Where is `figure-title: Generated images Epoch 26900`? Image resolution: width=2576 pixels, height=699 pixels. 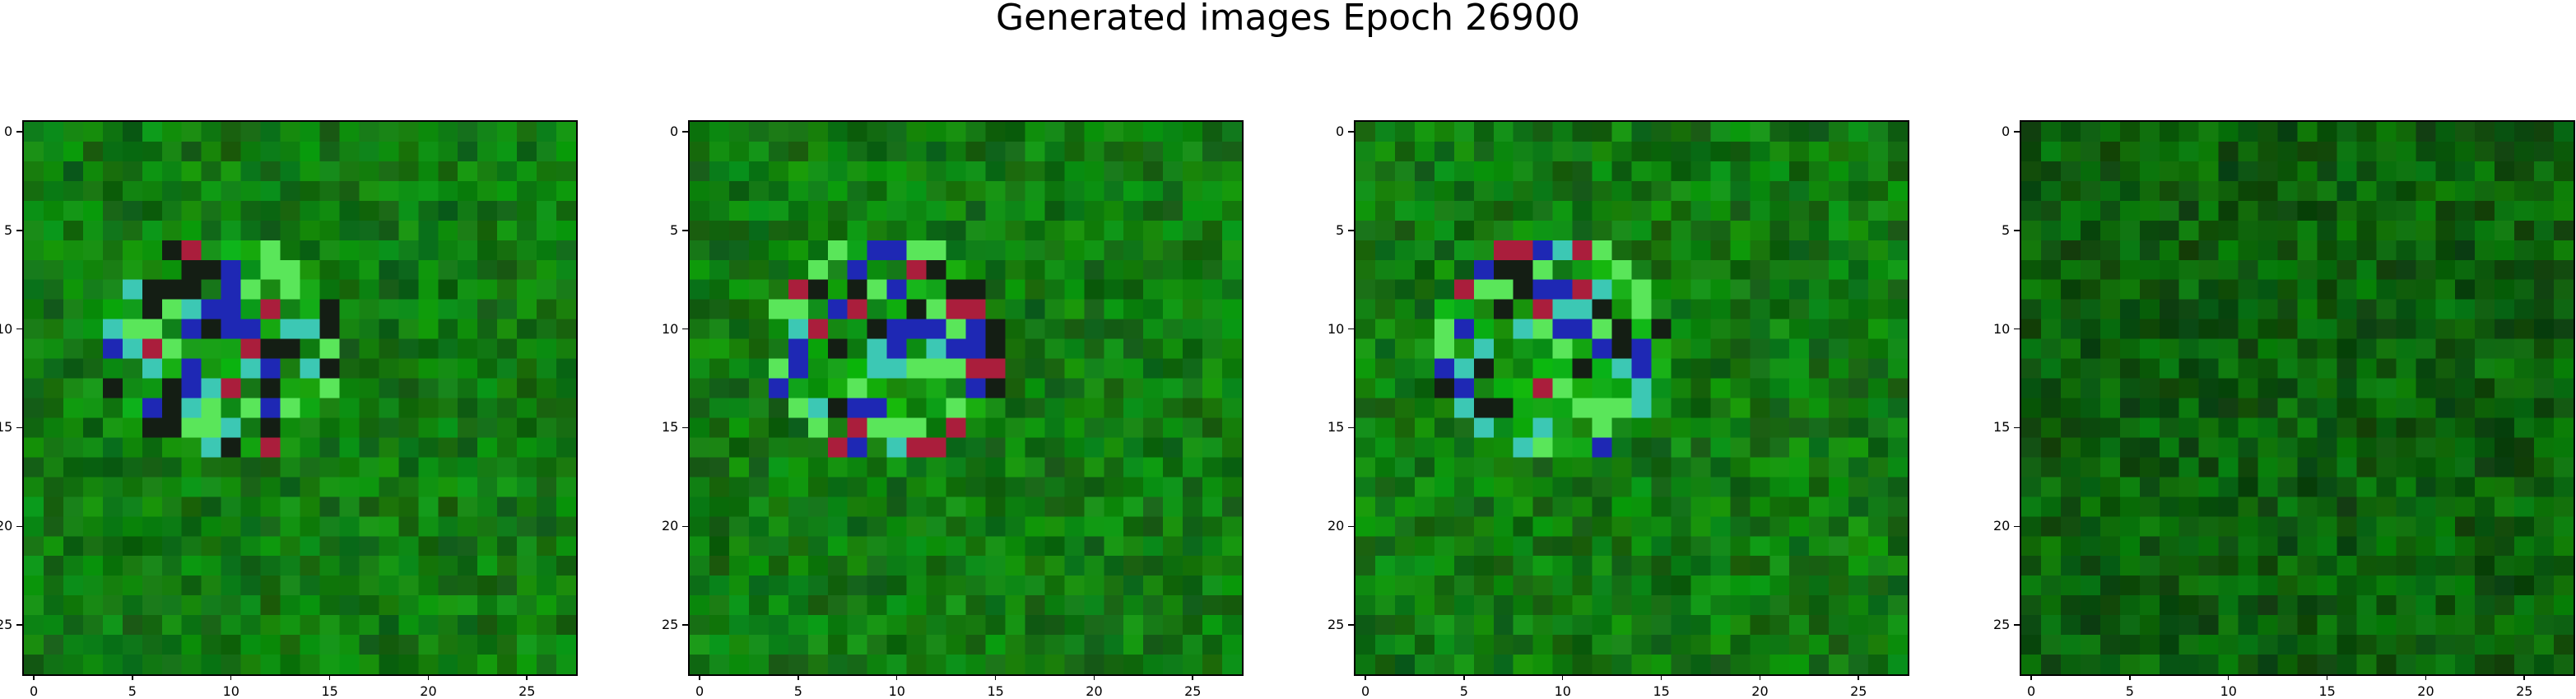 figure-title: Generated images Epoch 26900 is located at coordinates (1288, 19).